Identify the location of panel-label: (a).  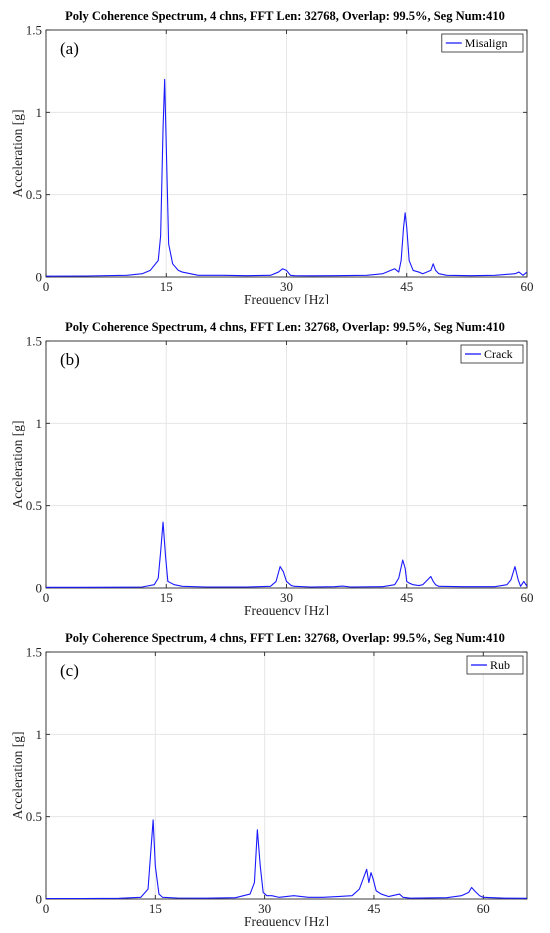
(69, 48).